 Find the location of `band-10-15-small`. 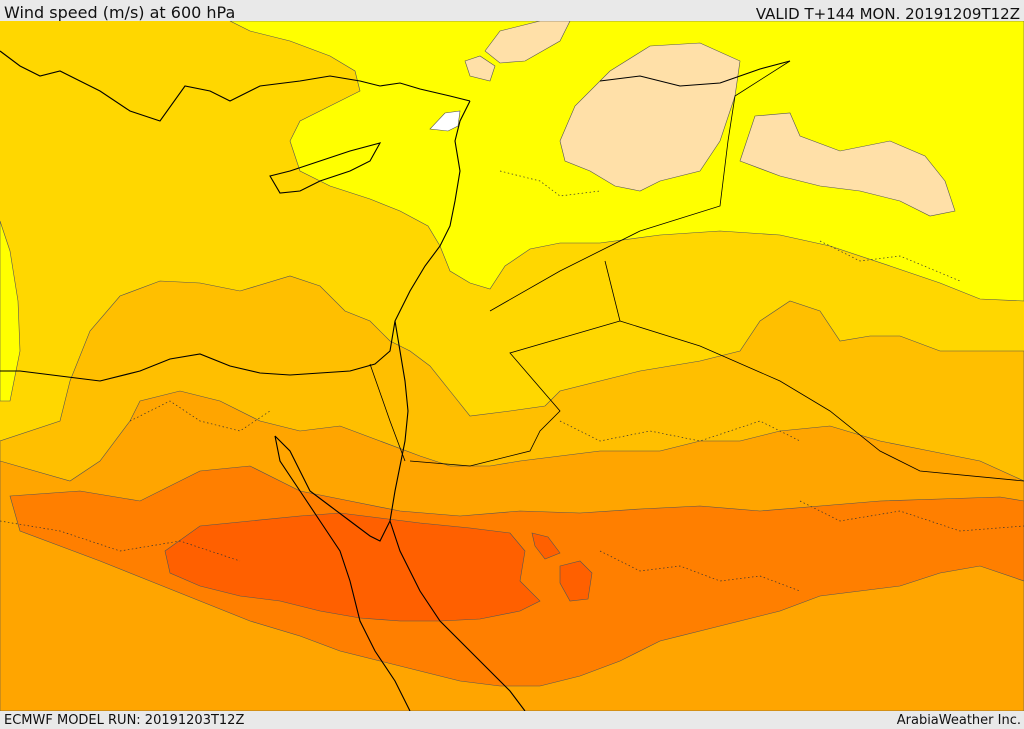

band-10-15-small is located at coordinates (527, 42).